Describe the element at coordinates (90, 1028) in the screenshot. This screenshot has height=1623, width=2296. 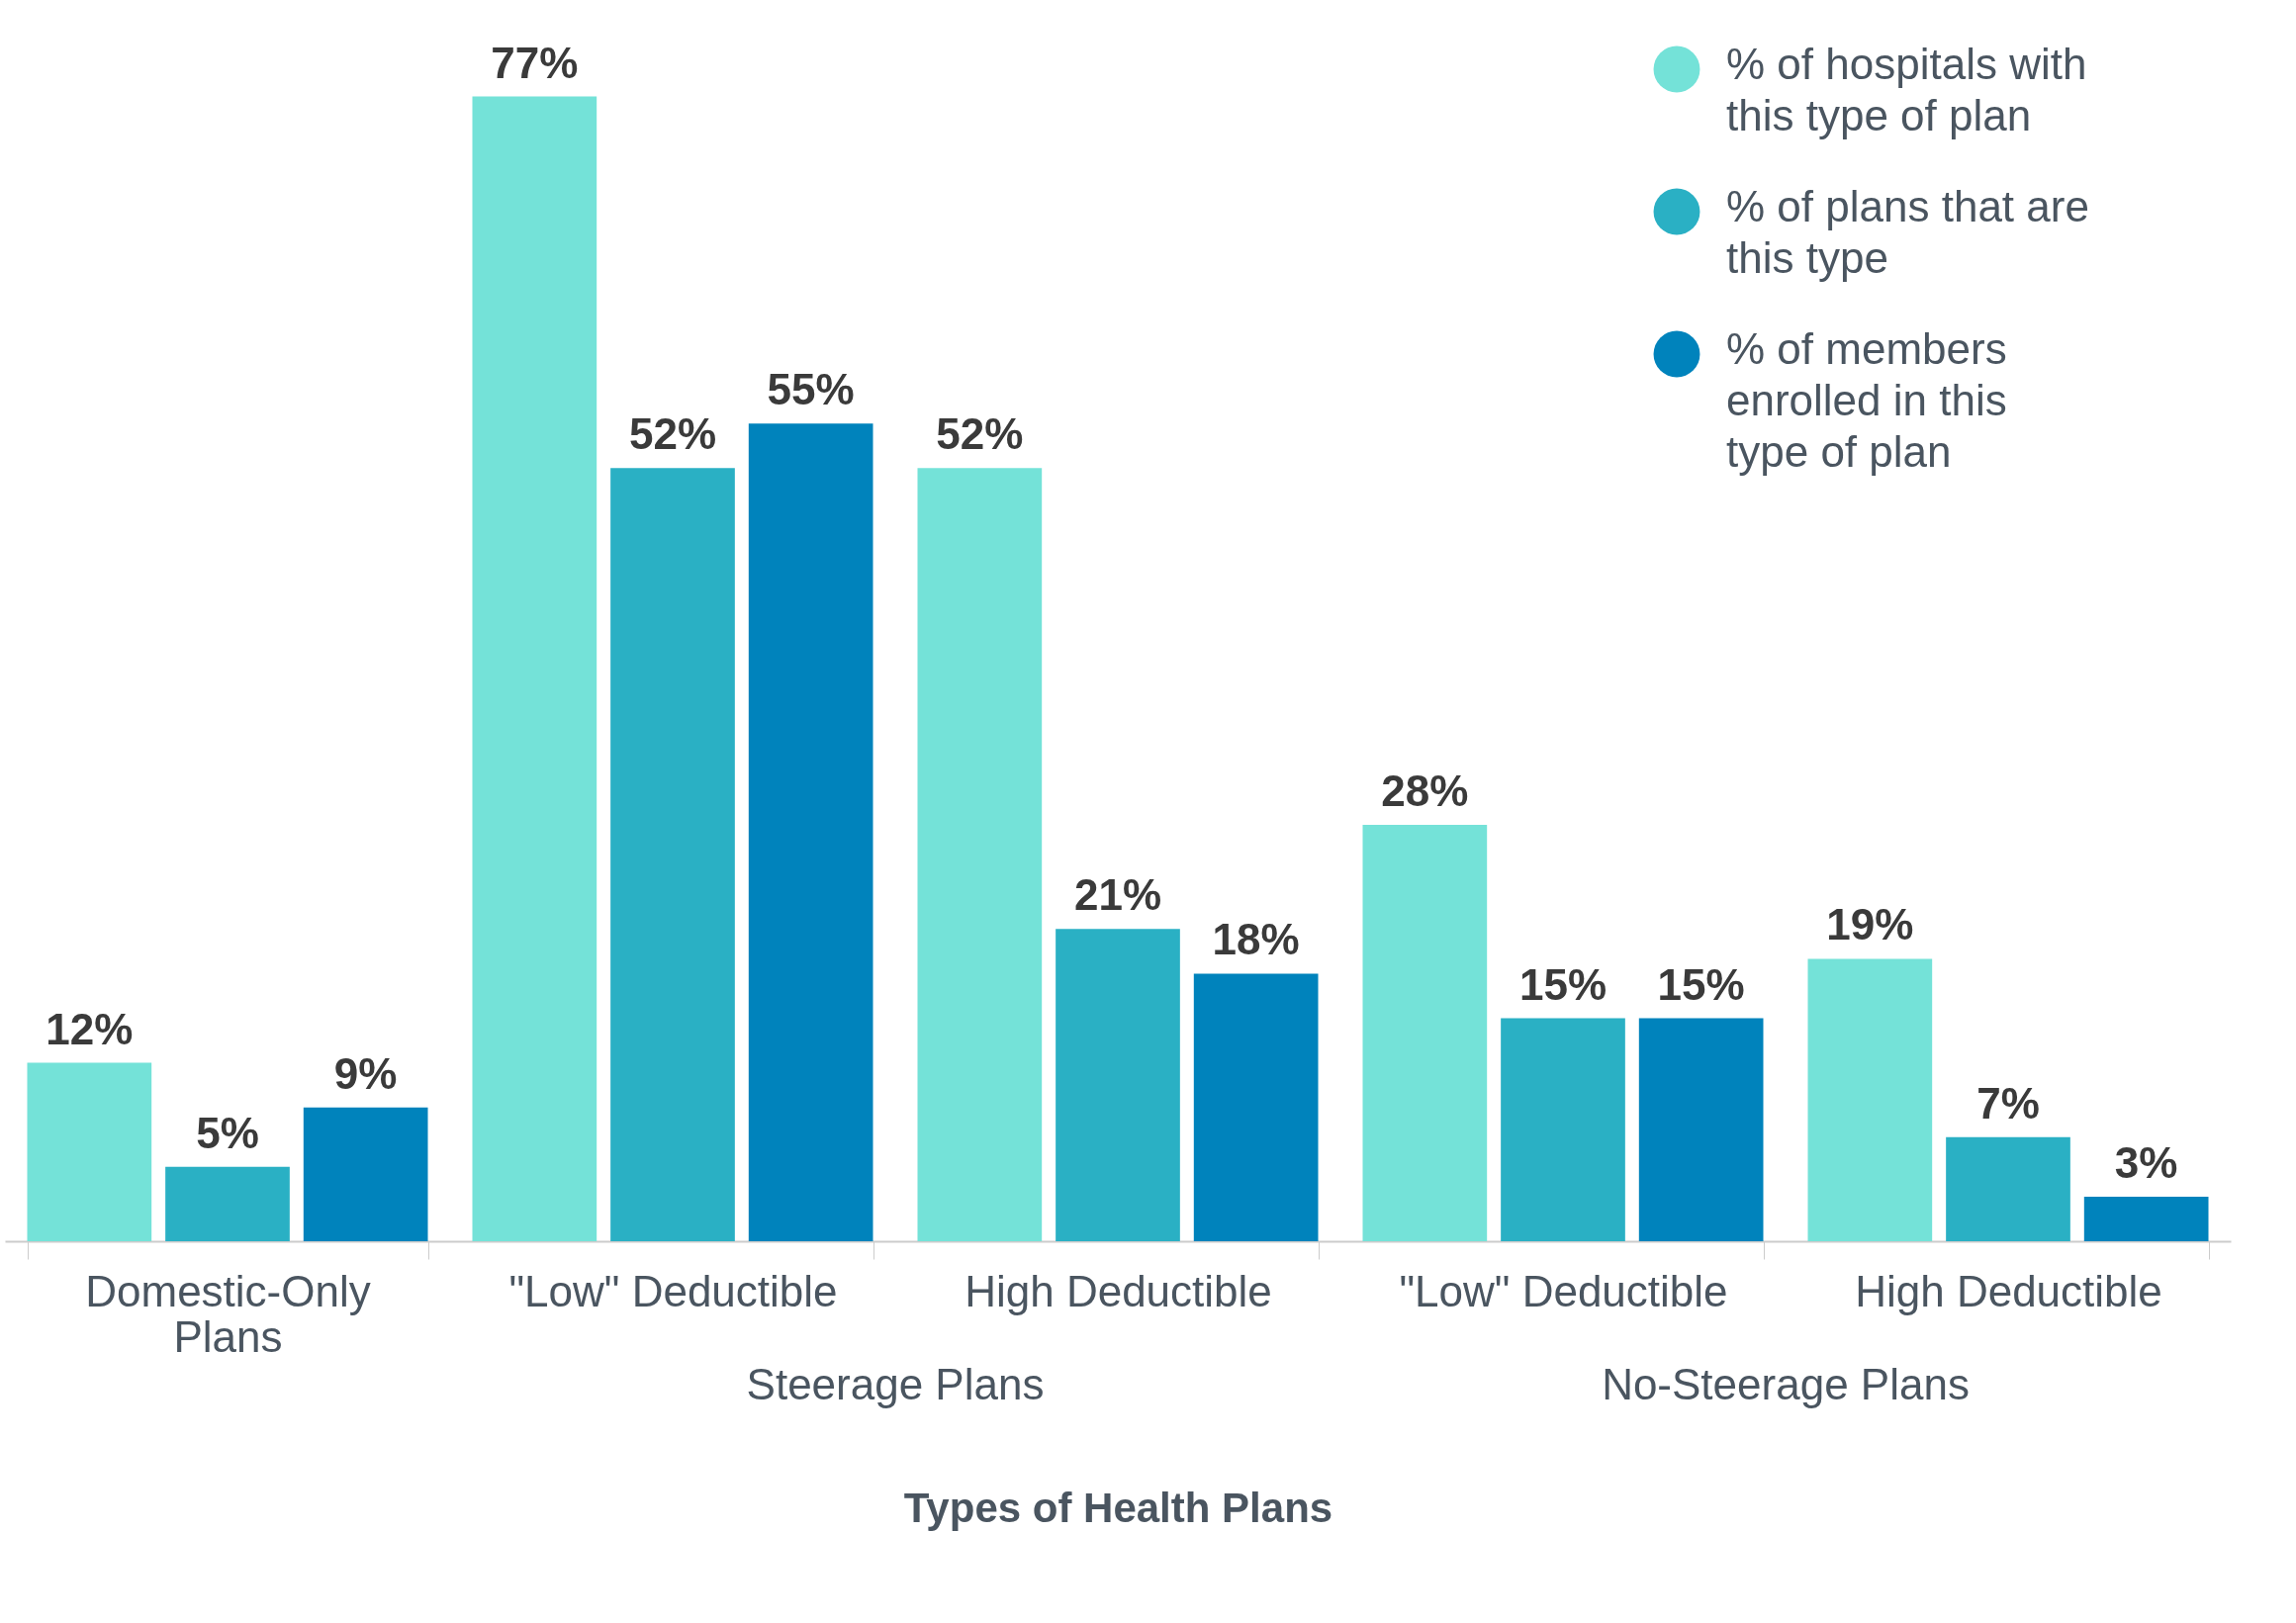
I see `data-label: 12%` at that location.